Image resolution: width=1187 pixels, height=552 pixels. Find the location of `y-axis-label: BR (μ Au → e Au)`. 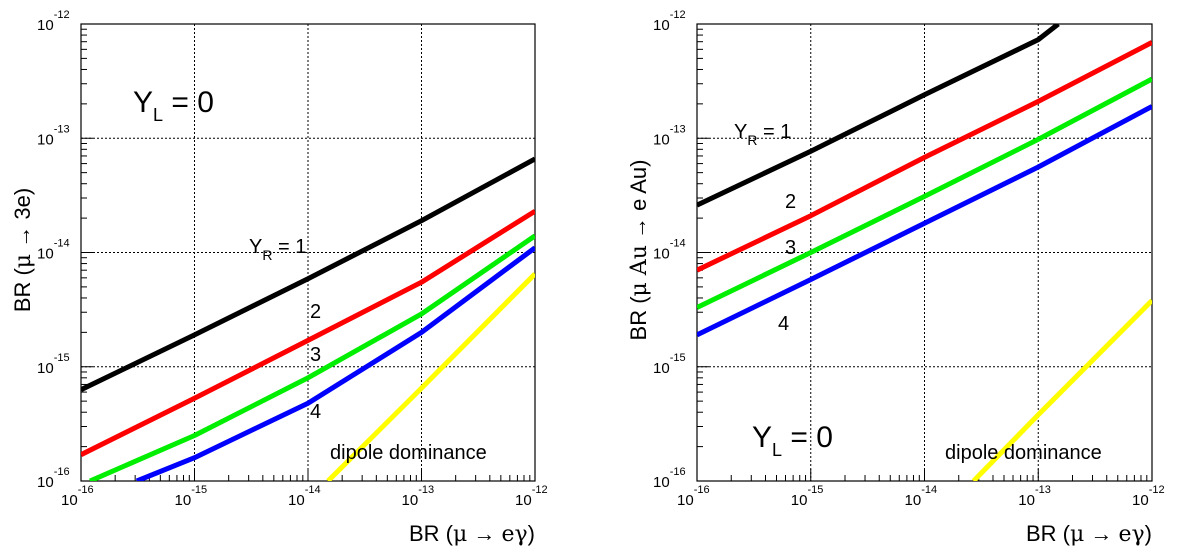

y-axis-label: BR (μ Au → e Au) is located at coordinates (639, 250).